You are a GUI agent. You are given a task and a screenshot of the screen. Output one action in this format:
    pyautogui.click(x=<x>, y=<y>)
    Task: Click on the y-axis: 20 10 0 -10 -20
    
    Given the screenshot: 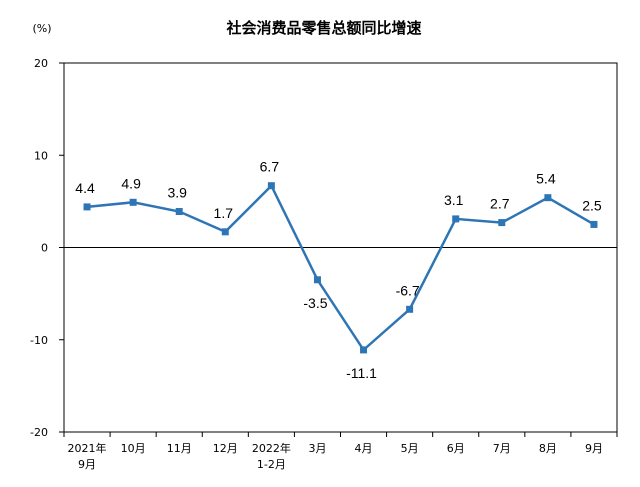 What is the action you would take?
    pyautogui.click(x=47, y=248)
    